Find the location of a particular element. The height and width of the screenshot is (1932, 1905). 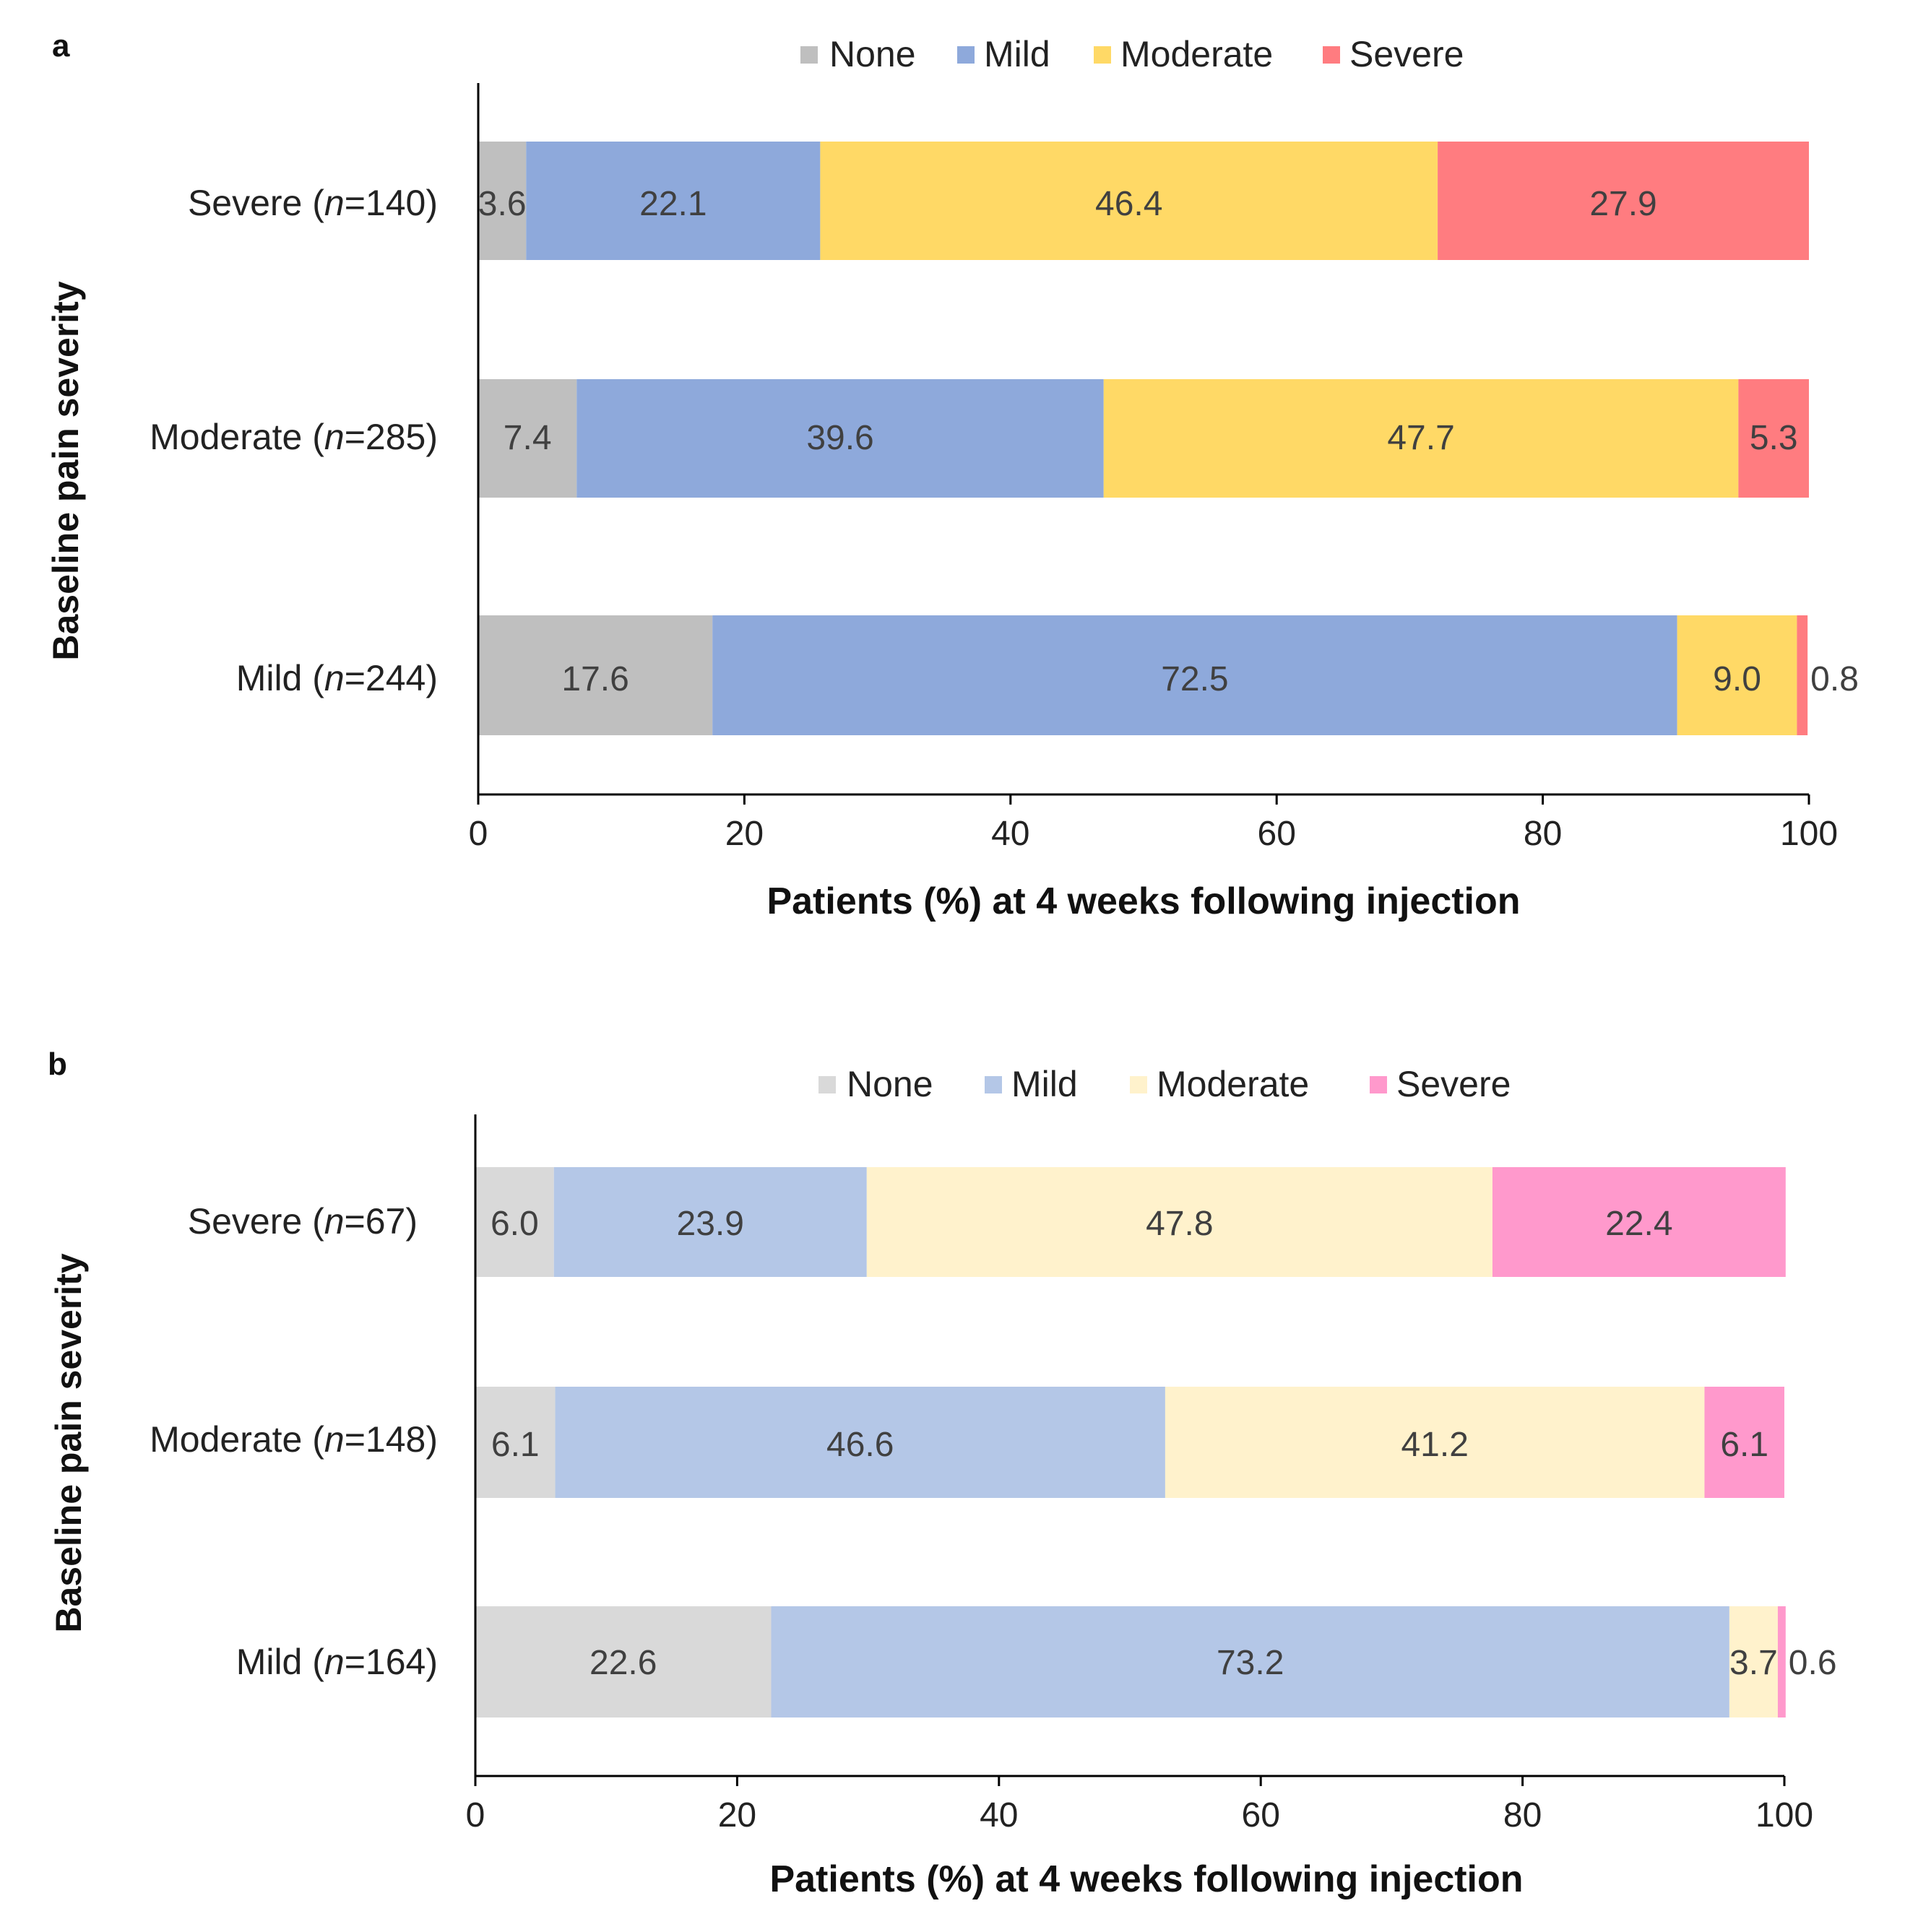

legend-label-b-mild: Mild is located at coordinates (1044, 1084).